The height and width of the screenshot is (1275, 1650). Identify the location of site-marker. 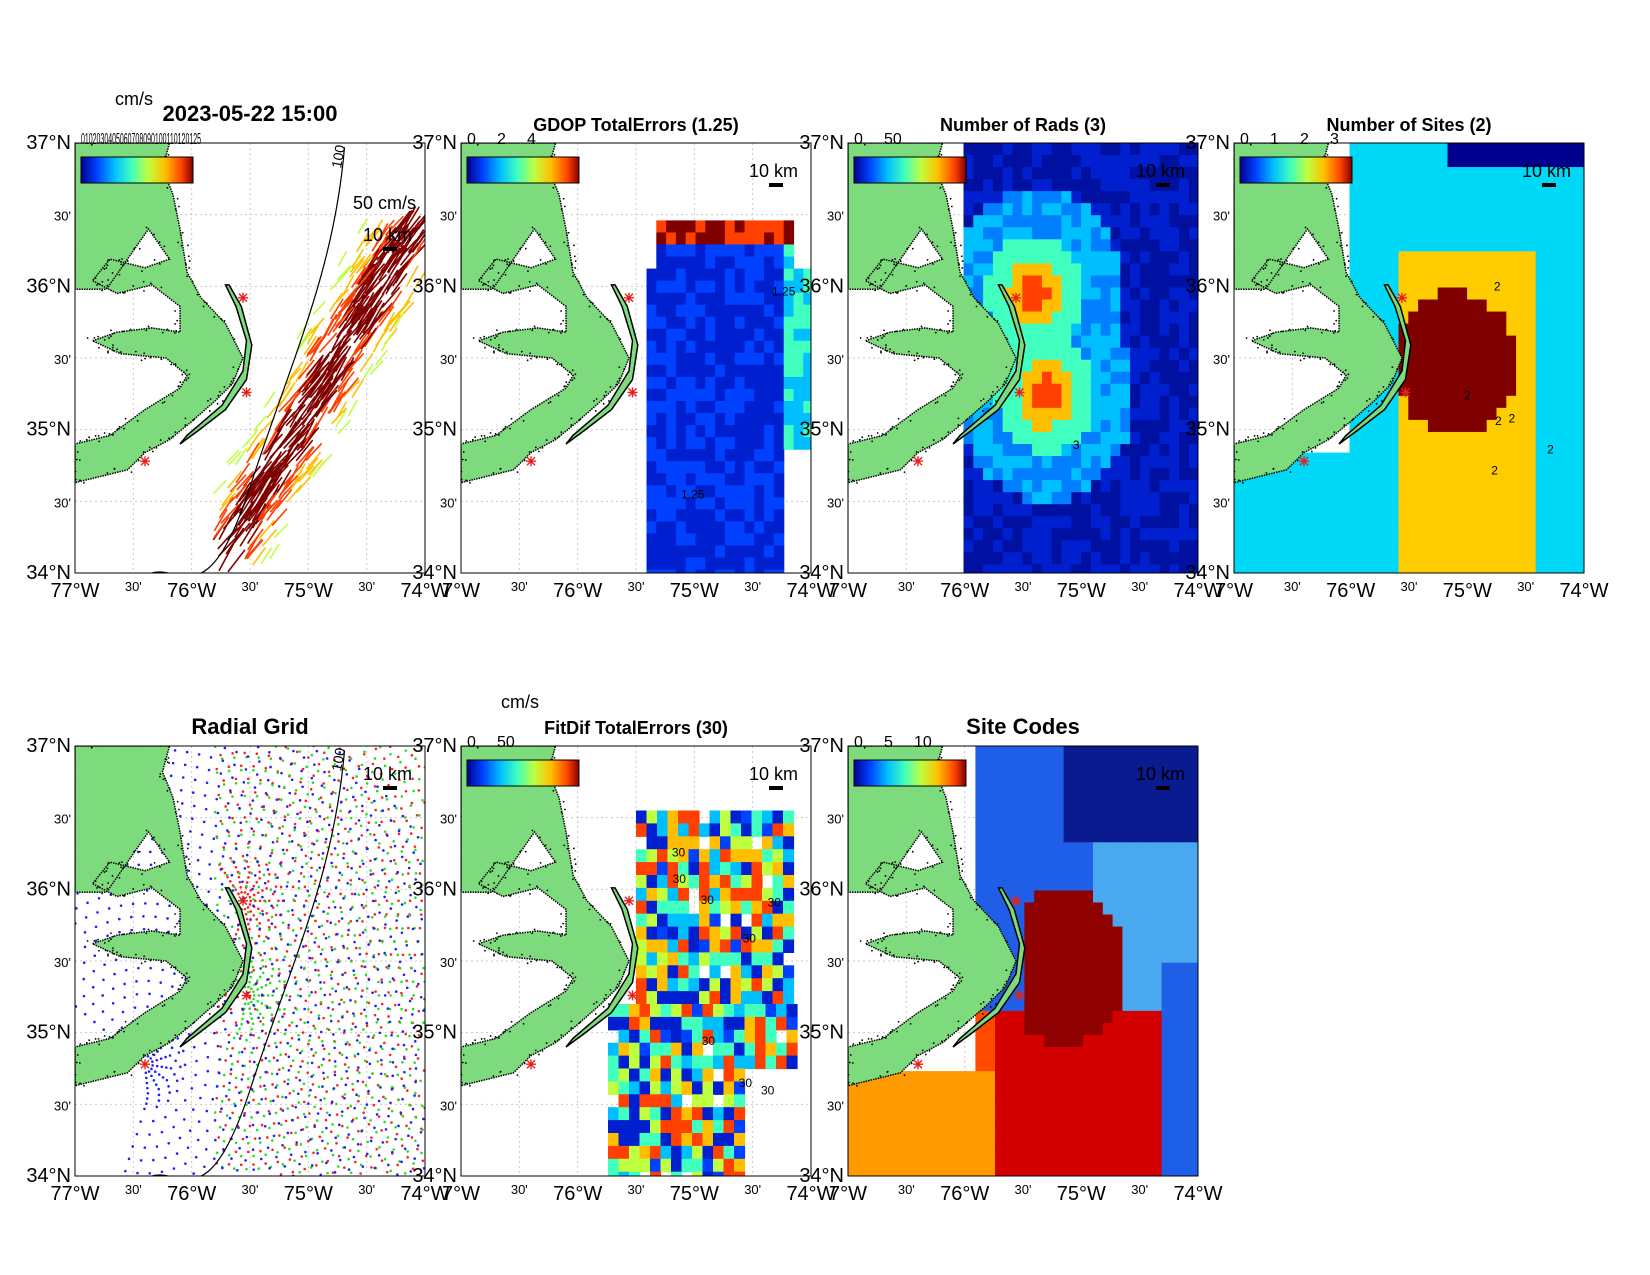
(1304, 461).